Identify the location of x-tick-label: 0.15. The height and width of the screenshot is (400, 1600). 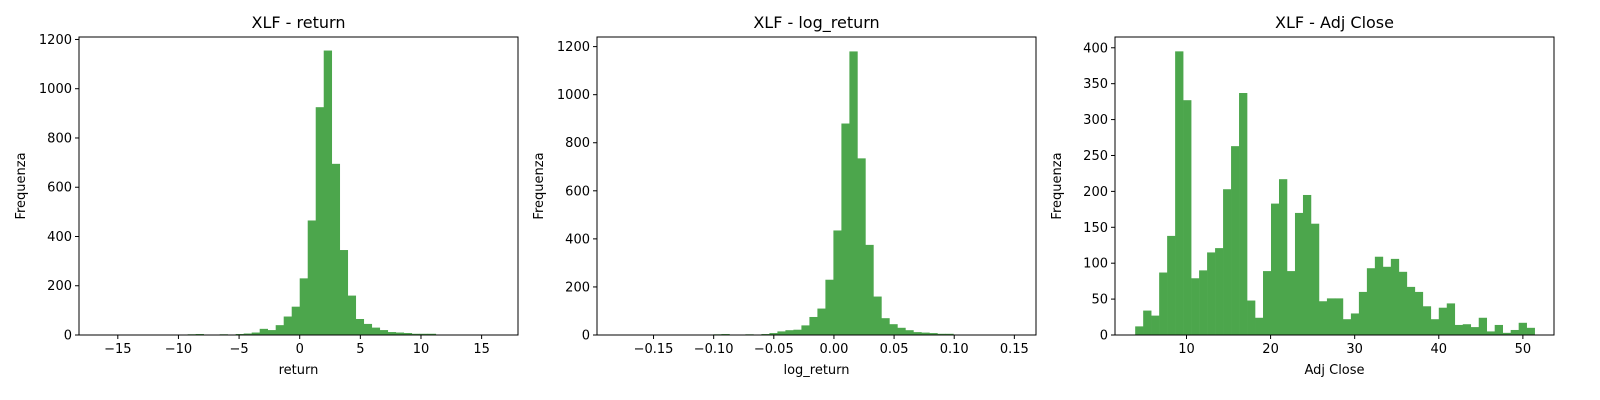
(1014, 349).